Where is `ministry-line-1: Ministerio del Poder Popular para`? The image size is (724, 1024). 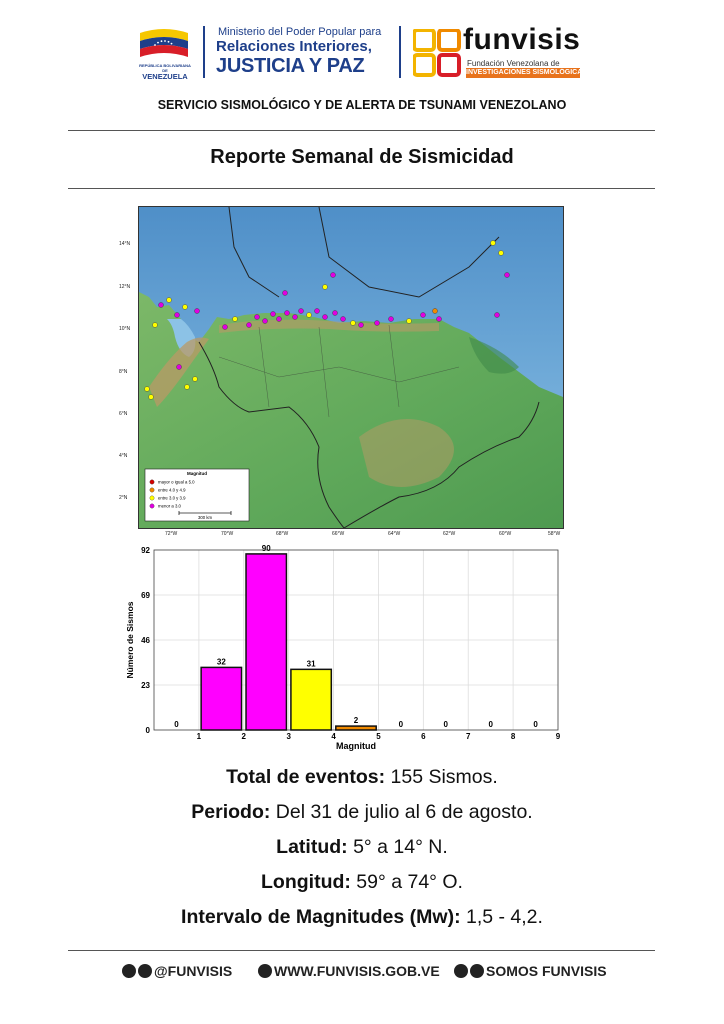 ministry-line-1: Ministerio del Poder Popular para is located at coordinates (300, 32).